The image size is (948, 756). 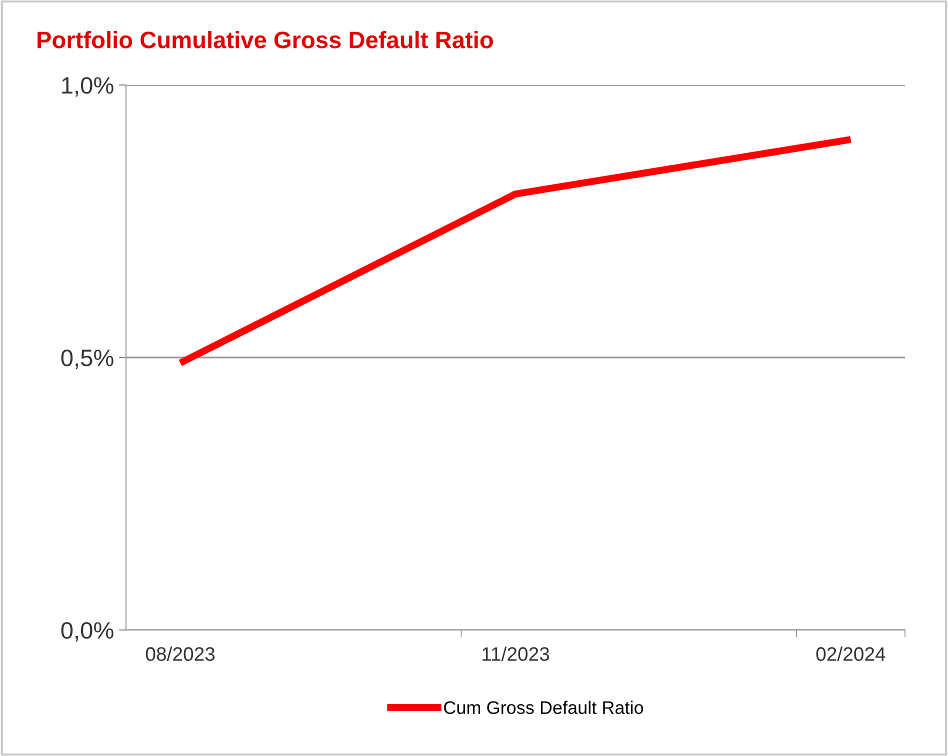 I want to click on y-tick-label: 0,5%, so click(x=87, y=360).